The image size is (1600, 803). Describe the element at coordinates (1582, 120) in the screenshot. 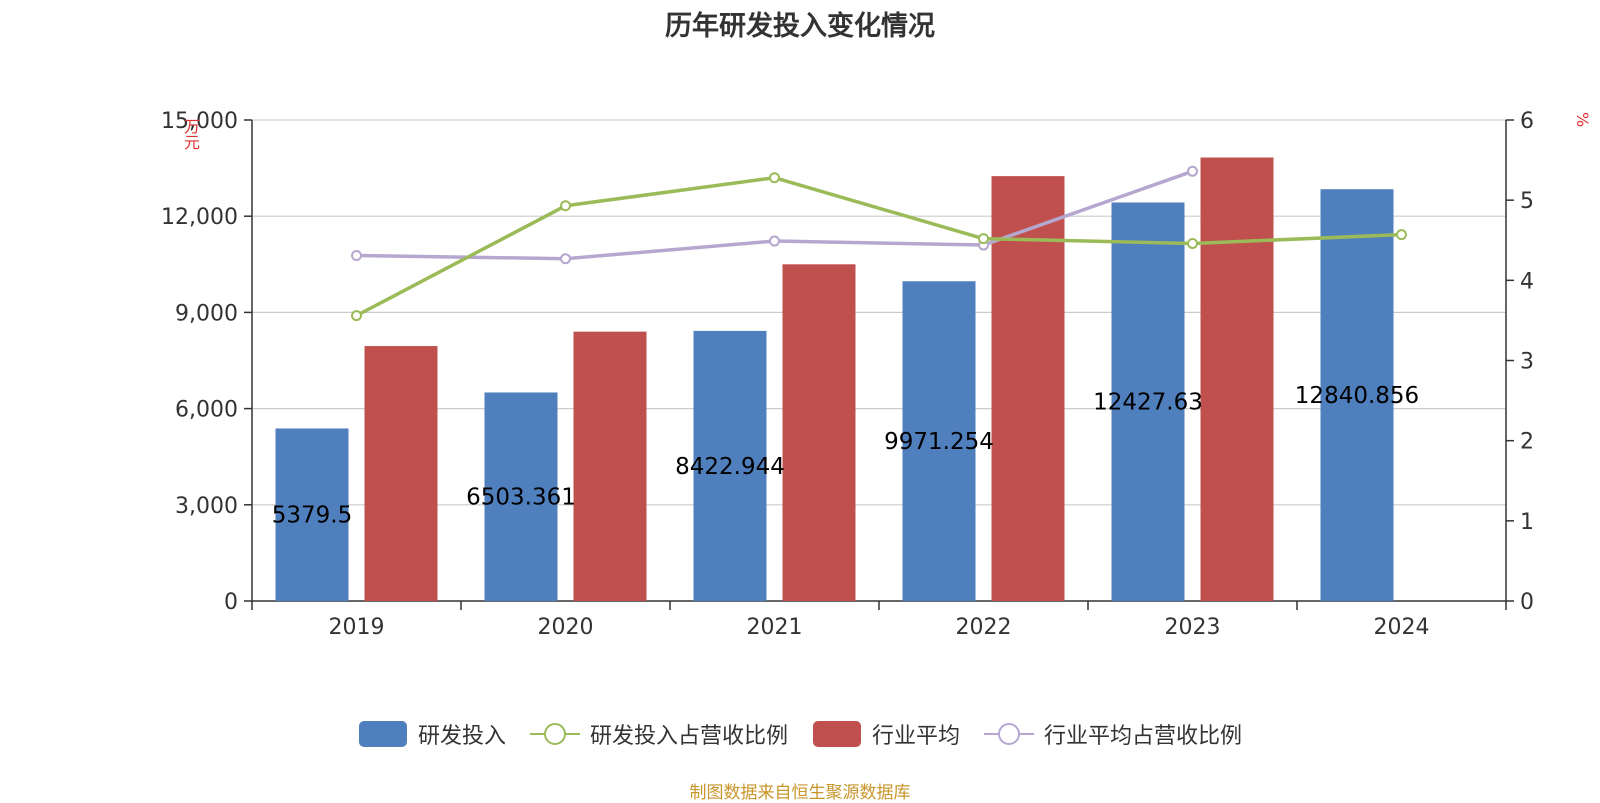

I see `right-axis-unit-label: %` at that location.